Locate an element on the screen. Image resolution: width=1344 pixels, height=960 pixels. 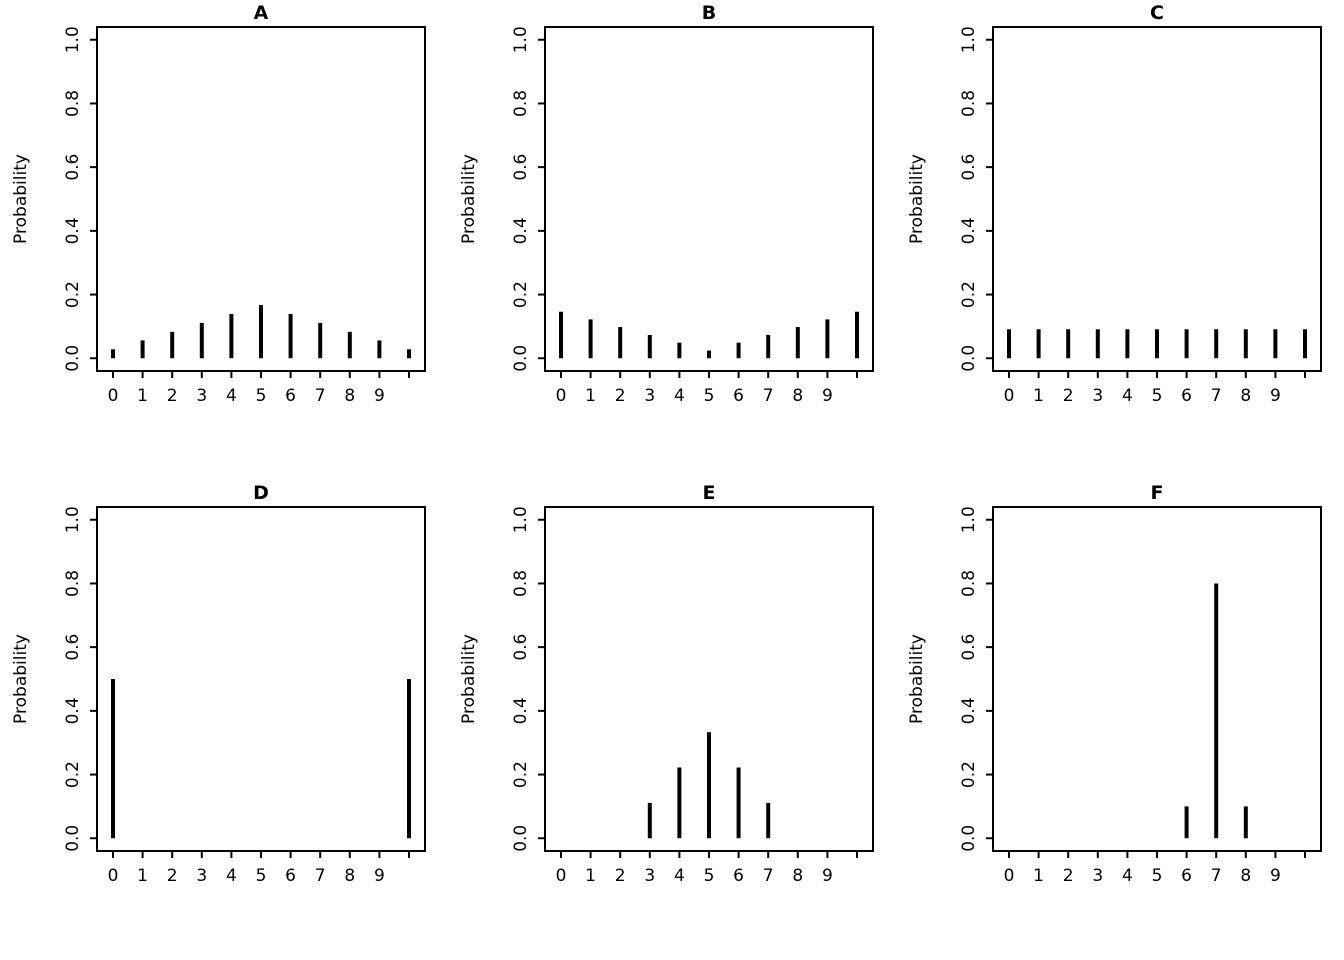
panel-d-ylabel: Probability is located at coordinates (21, 679).